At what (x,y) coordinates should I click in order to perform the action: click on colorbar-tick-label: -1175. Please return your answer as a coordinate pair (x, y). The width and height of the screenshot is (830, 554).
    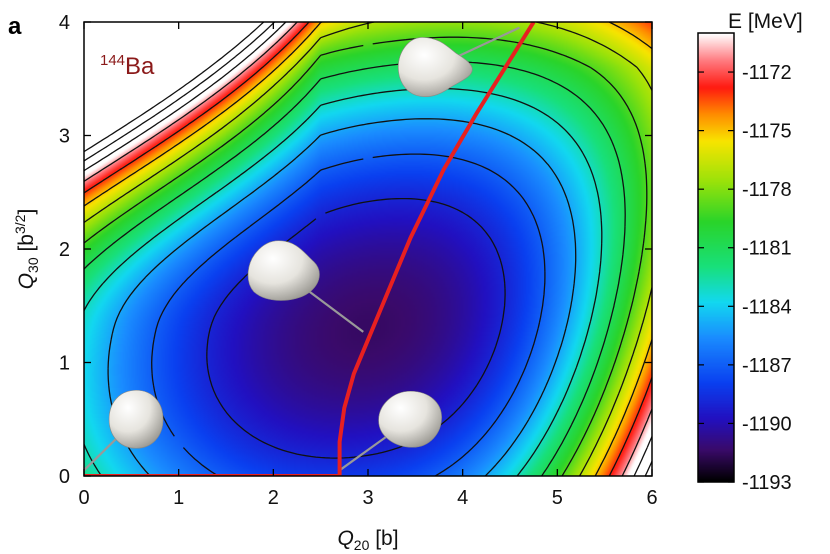
    Looking at the image, I should click on (767, 132).